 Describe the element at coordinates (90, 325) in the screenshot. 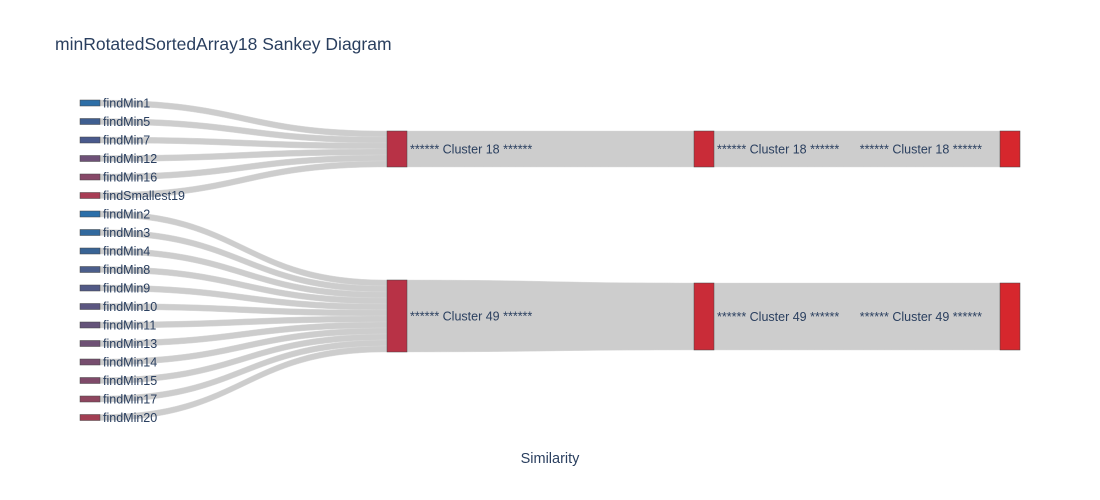

I see `sankey-node-findMin11` at that location.